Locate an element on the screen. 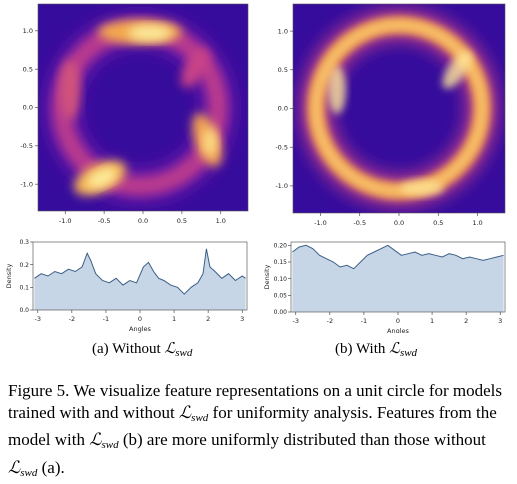  figure-label: Figure 5. is located at coordinates (39, 390).